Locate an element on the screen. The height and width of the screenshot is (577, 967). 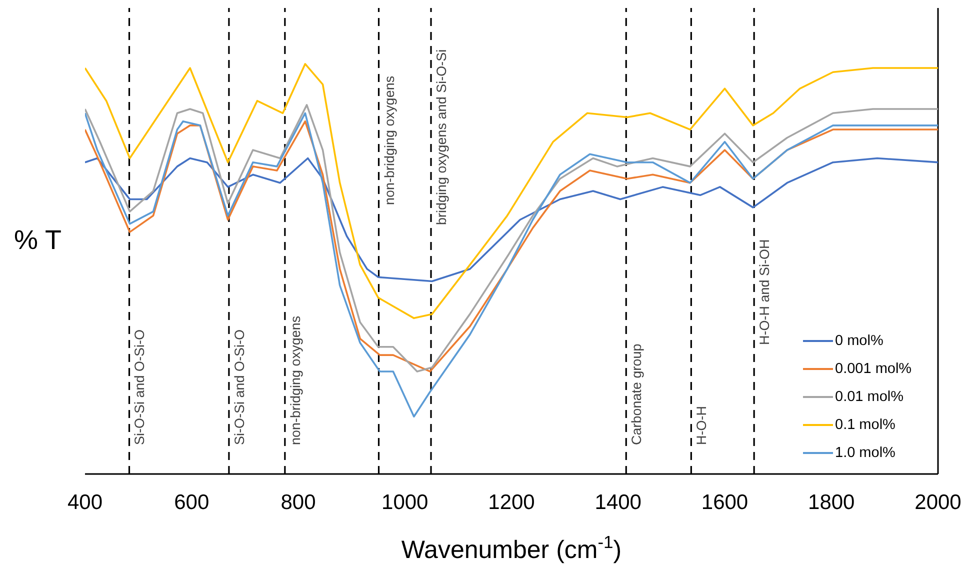
legend-label: 0.01 mol% is located at coordinates (869, 397).